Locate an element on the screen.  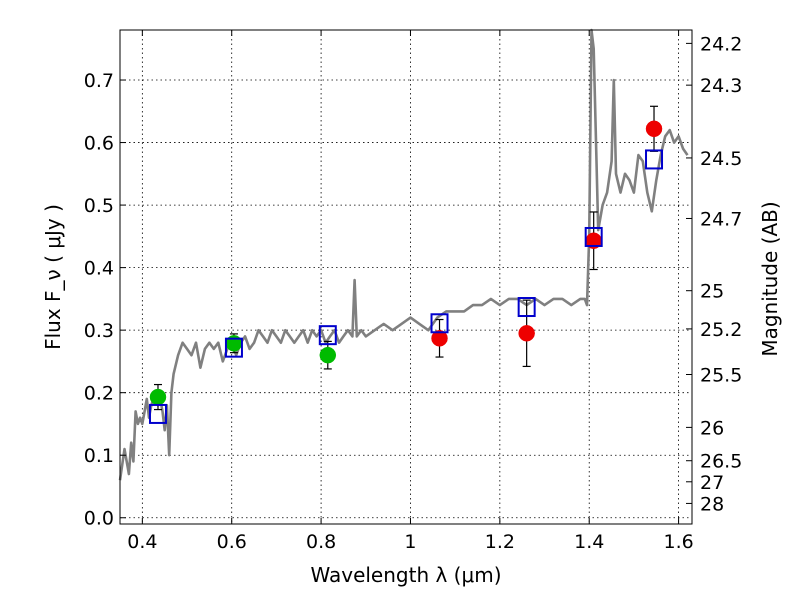
right-axis-label-text: Magnitude (AB) is located at coordinates (770, 278).